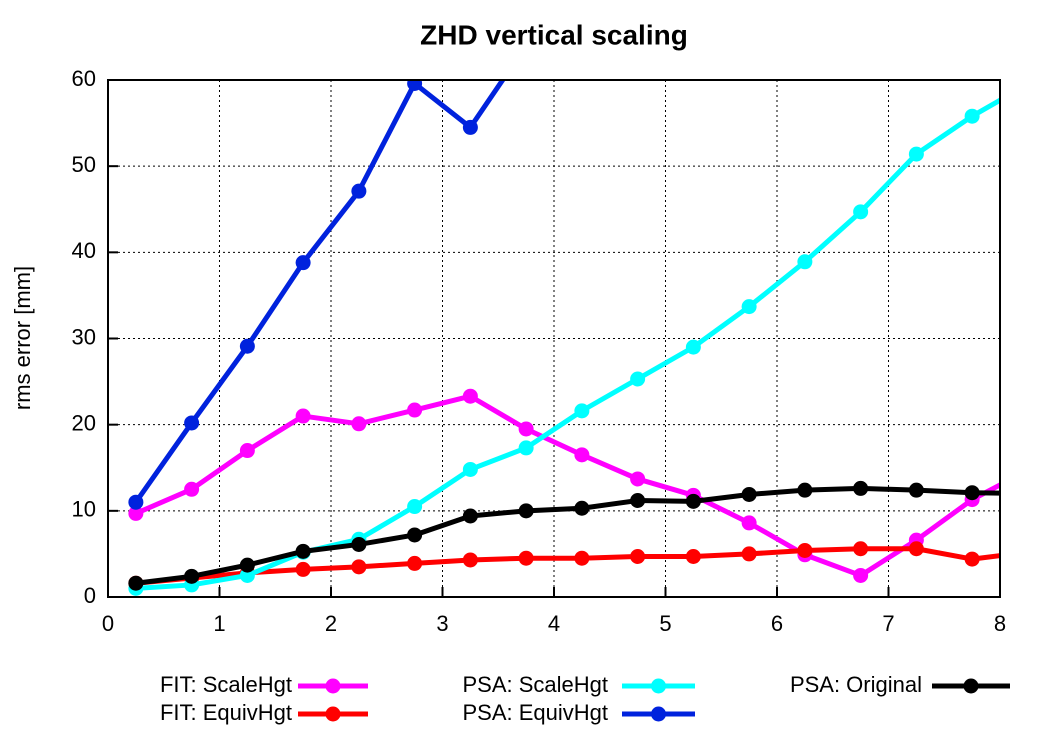  What do you see at coordinates (554, 623) in the screenshot?
I see `x-tick-label: 4` at bounding box center [554, 623].